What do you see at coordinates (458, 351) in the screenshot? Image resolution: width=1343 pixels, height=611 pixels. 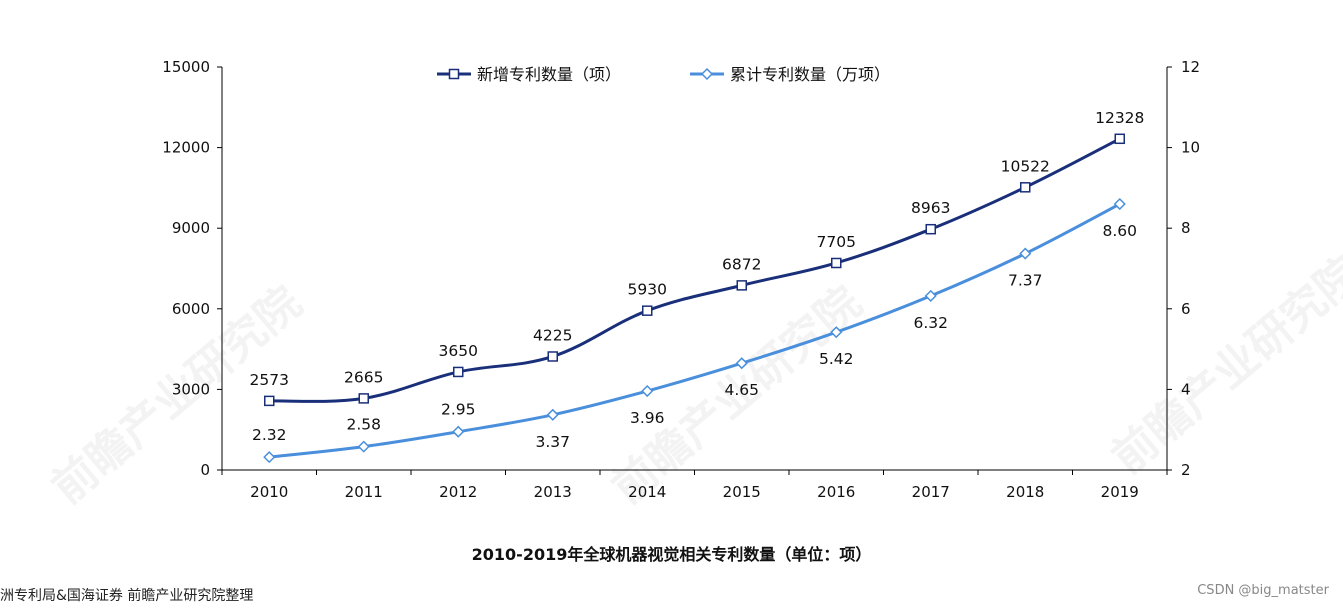 I see `series-1-data-label: 3650` at bounding box center [458, 351].